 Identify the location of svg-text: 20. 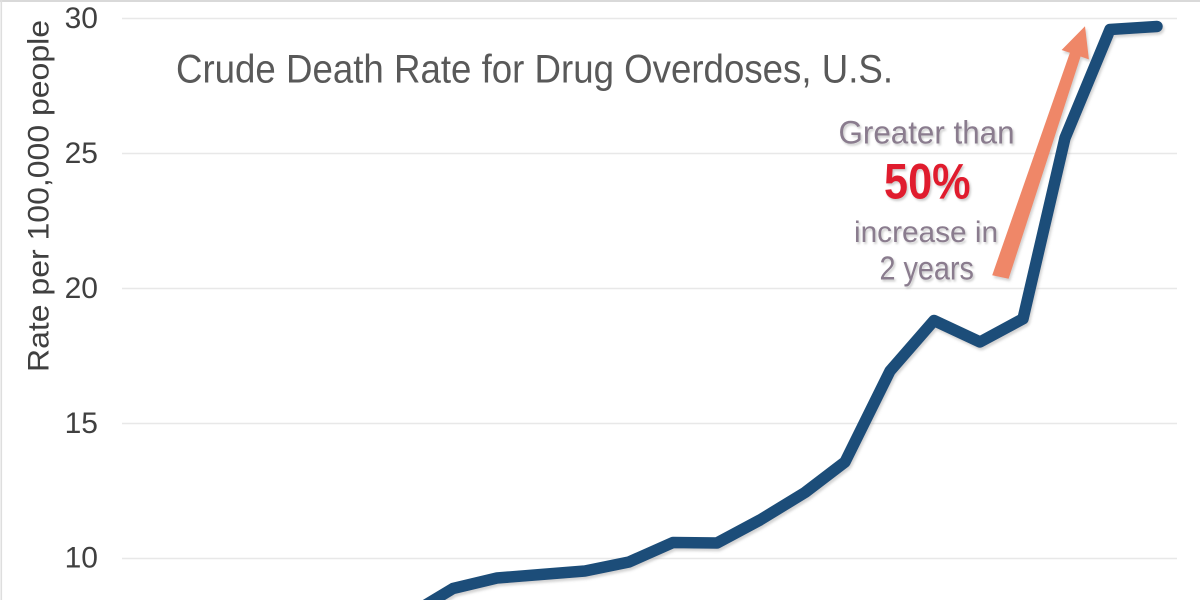
(81, 288).